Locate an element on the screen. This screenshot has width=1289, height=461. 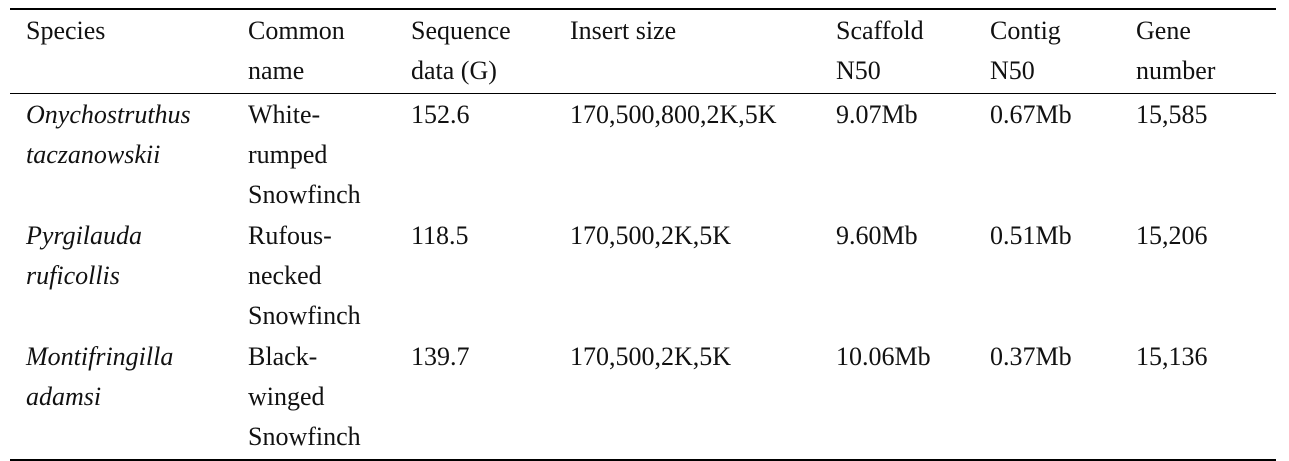
header-scaffold-n50: Scaffold N50 is located at coordinates (913, 51).